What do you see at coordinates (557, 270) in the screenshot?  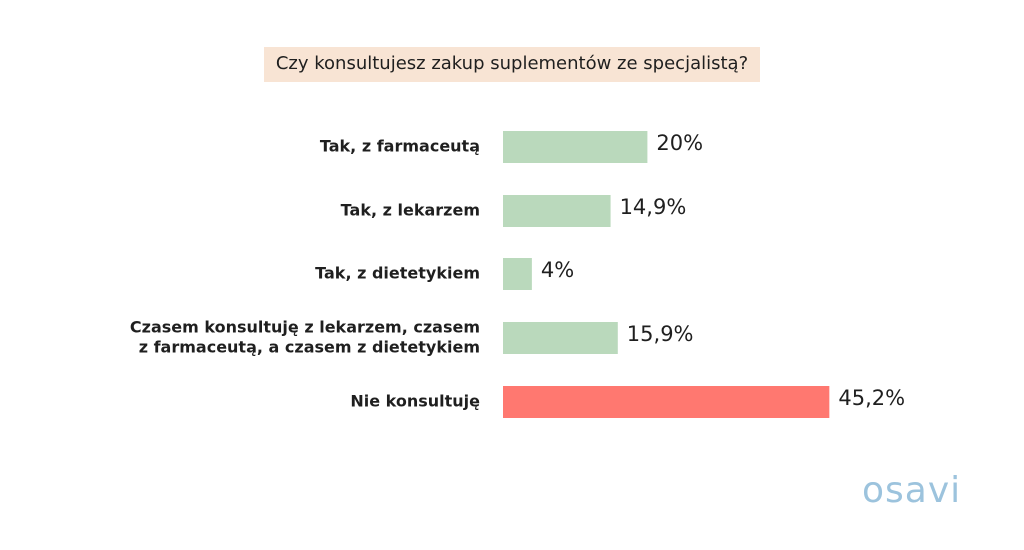 I see `value-label-3: 4%` at bounding box center [557, 270].